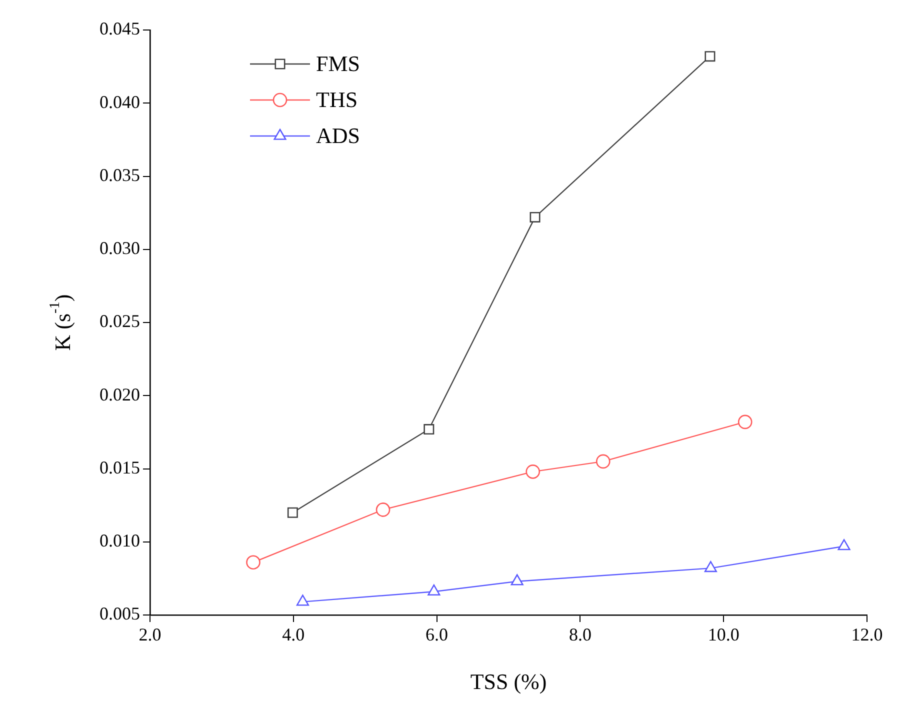  I want to click on y-tick-label: 0.030, so click(120, 248).